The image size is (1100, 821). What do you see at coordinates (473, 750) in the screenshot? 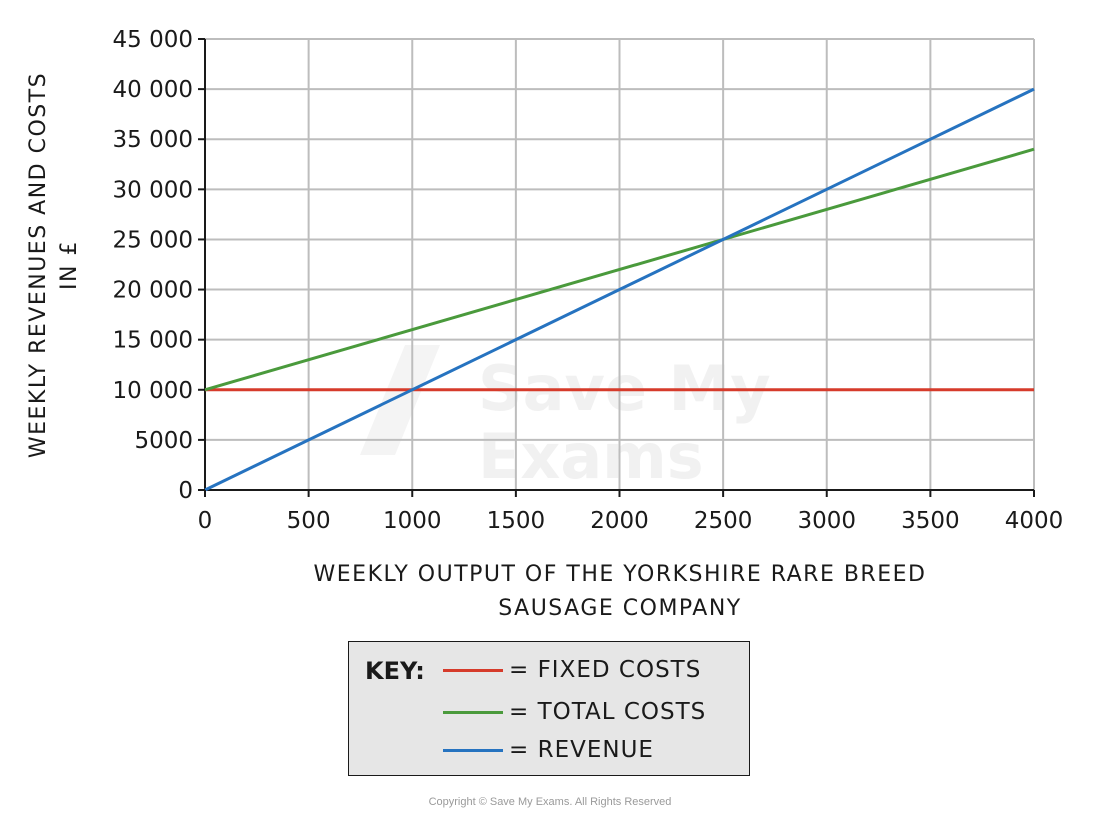
I see `legend-swatch-revenue` at bounding box center [473, 750].